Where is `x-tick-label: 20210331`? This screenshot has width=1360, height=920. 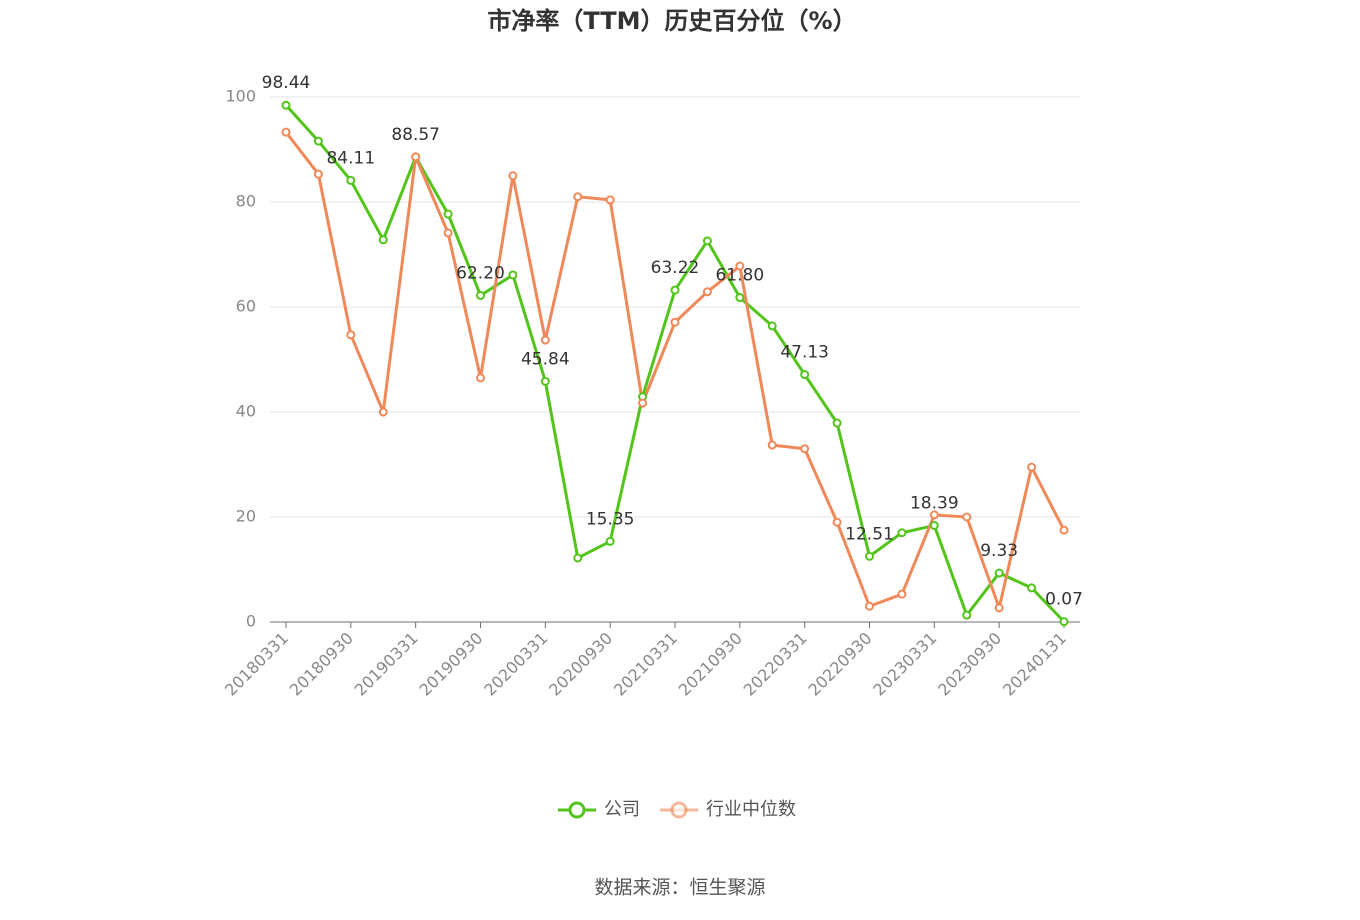
x-tick-label: 20210331 is located at coordinates (645, 664).